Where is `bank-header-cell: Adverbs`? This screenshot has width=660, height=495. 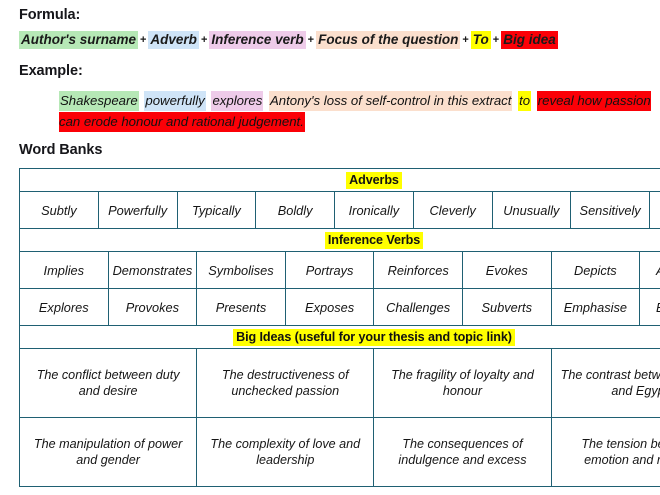 bank-header-cell: Adverbs is located at coordinates (339, 180).